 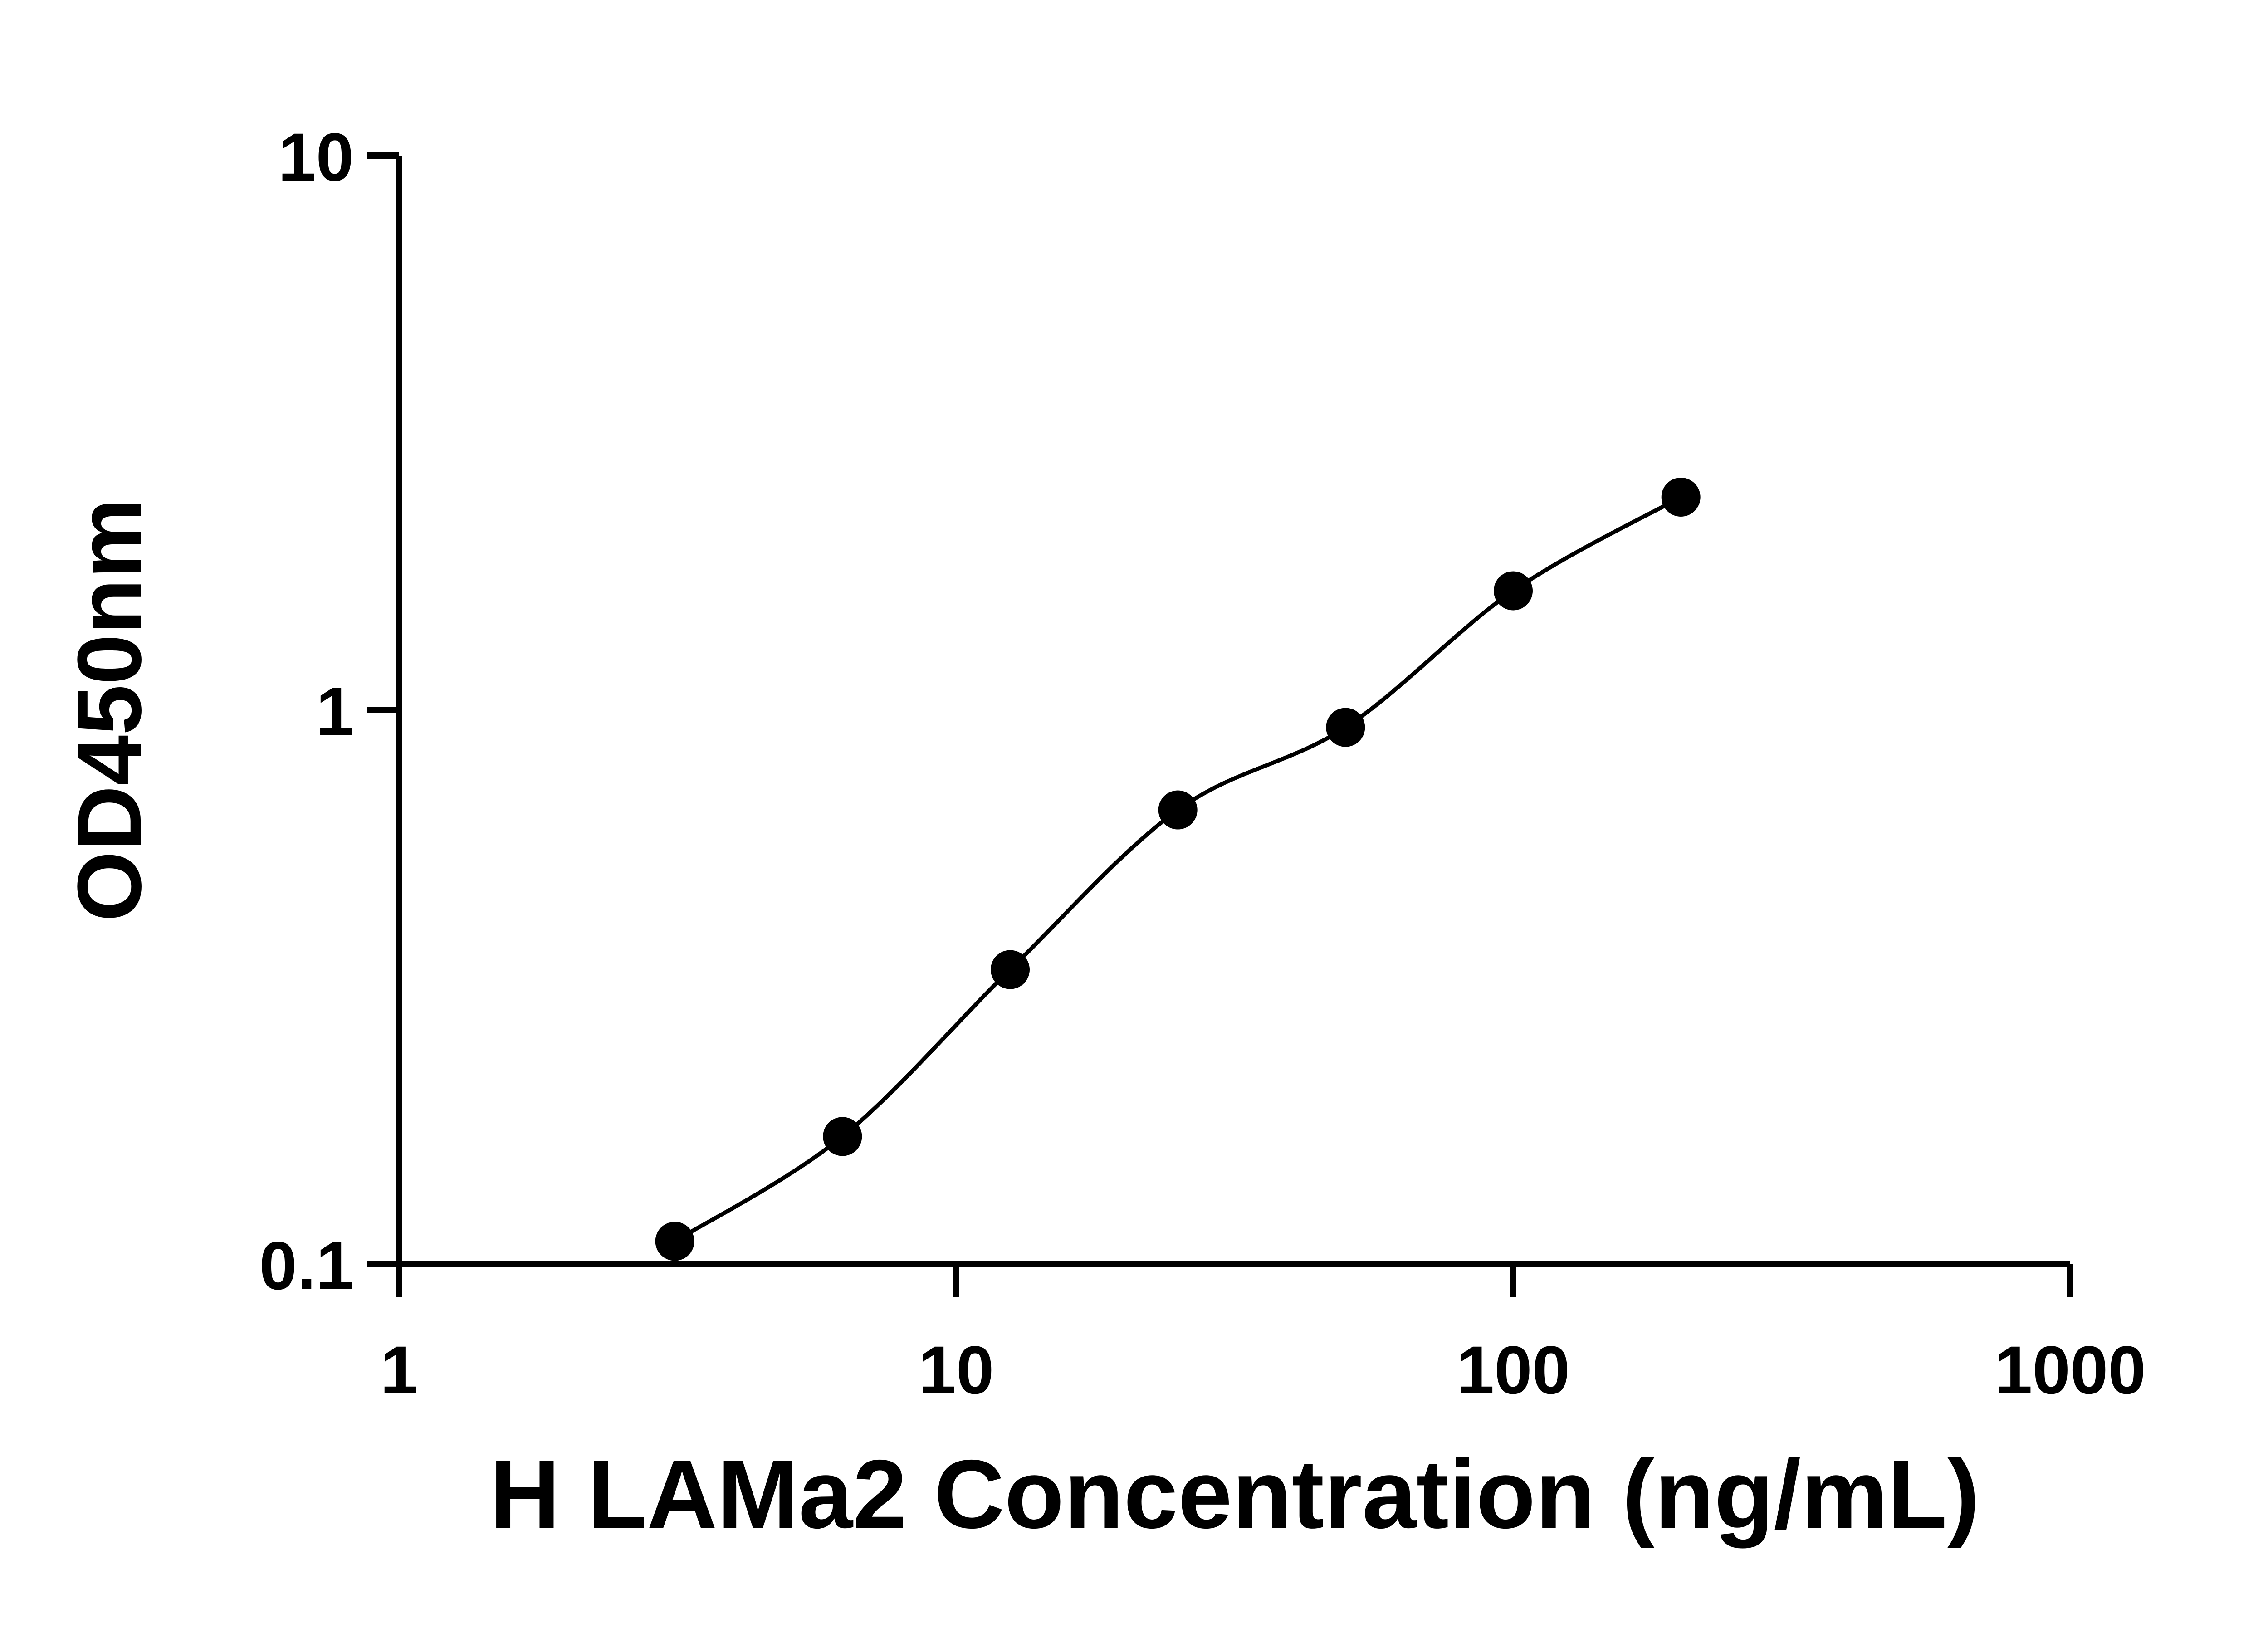 I want to click on y-tick-label: 0.1, so click(x=306, y=1265).